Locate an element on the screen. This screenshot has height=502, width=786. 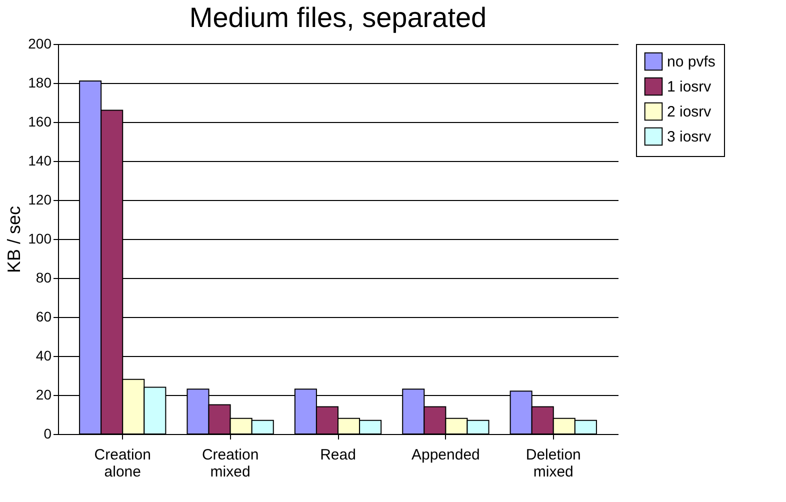
y-tick-label: 160 is located at coordinates (40, 122).